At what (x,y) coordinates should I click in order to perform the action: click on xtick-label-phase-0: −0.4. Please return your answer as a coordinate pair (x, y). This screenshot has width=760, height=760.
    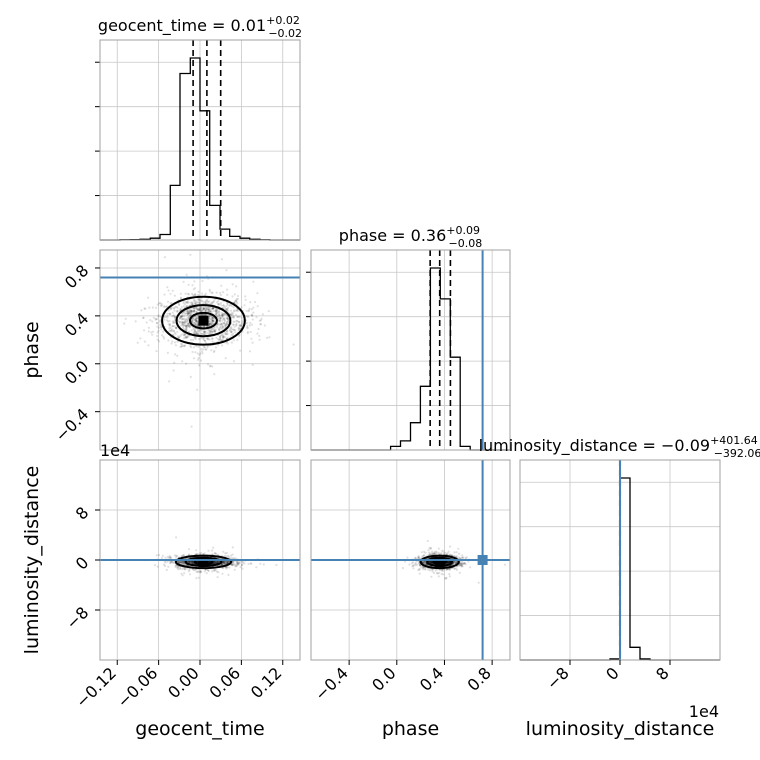
    Looking at the image, I should click on (331, 683).